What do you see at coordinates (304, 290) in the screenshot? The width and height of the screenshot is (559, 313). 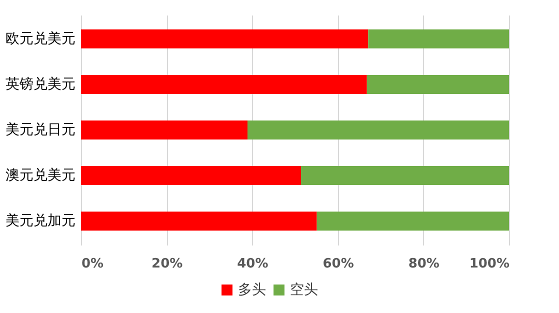 I see `legend-label: 空头` at bounding box center [304, 290].